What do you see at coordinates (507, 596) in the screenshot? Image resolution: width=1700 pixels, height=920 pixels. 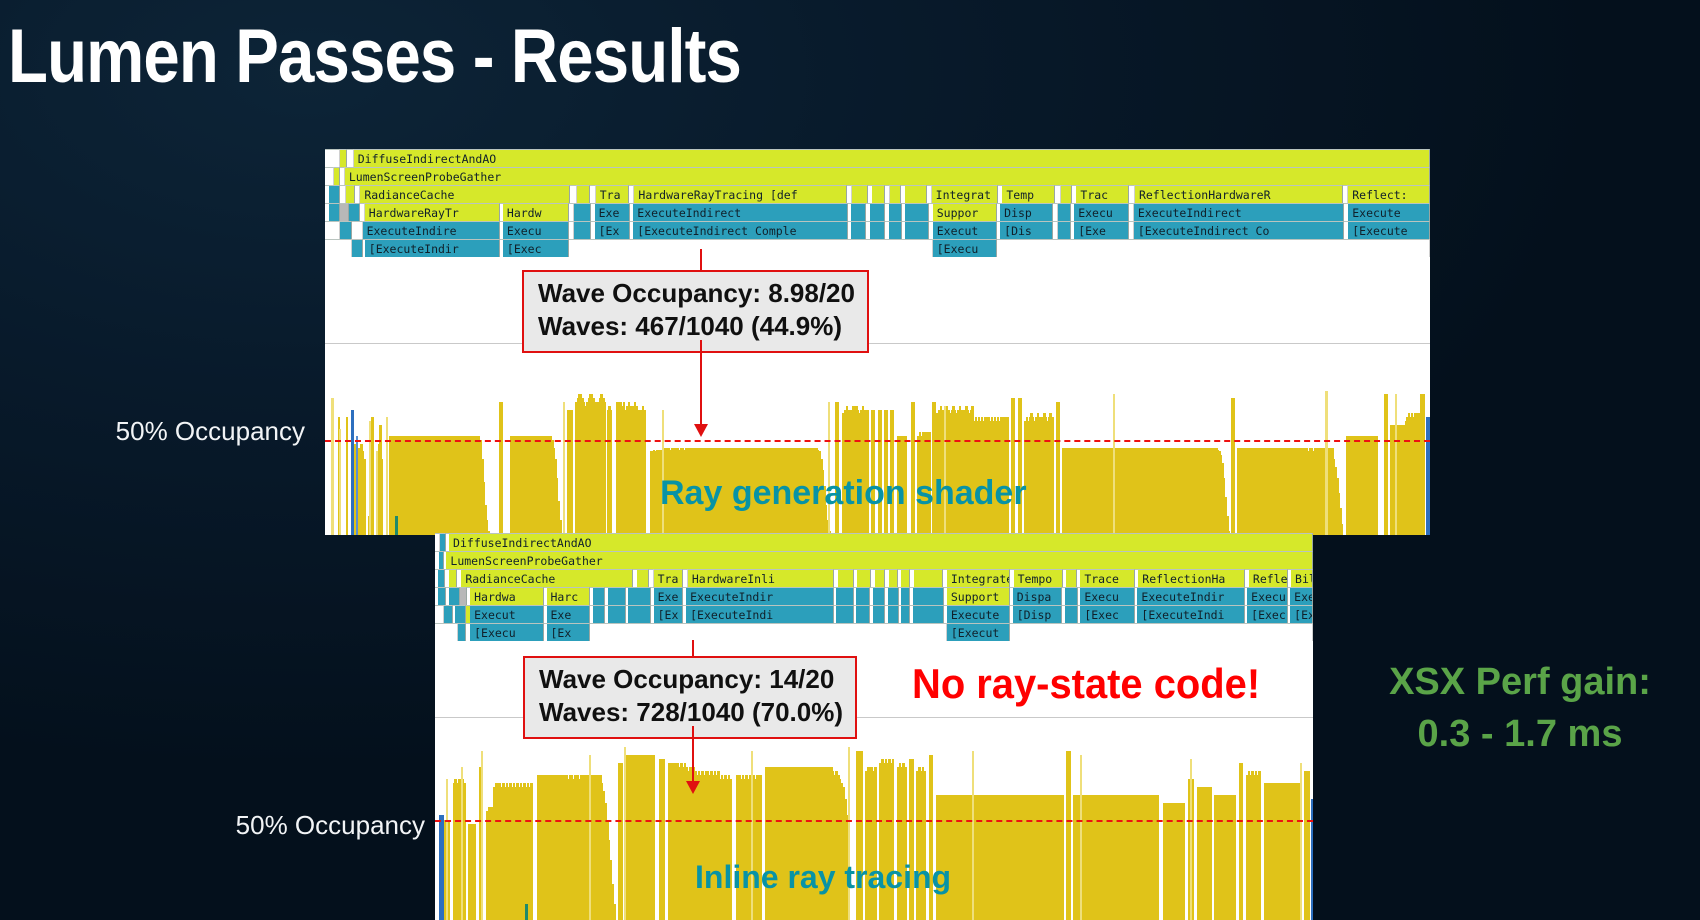 I see `timeline-block-hardwa: Hardwa` at bounding box center [507, 596].